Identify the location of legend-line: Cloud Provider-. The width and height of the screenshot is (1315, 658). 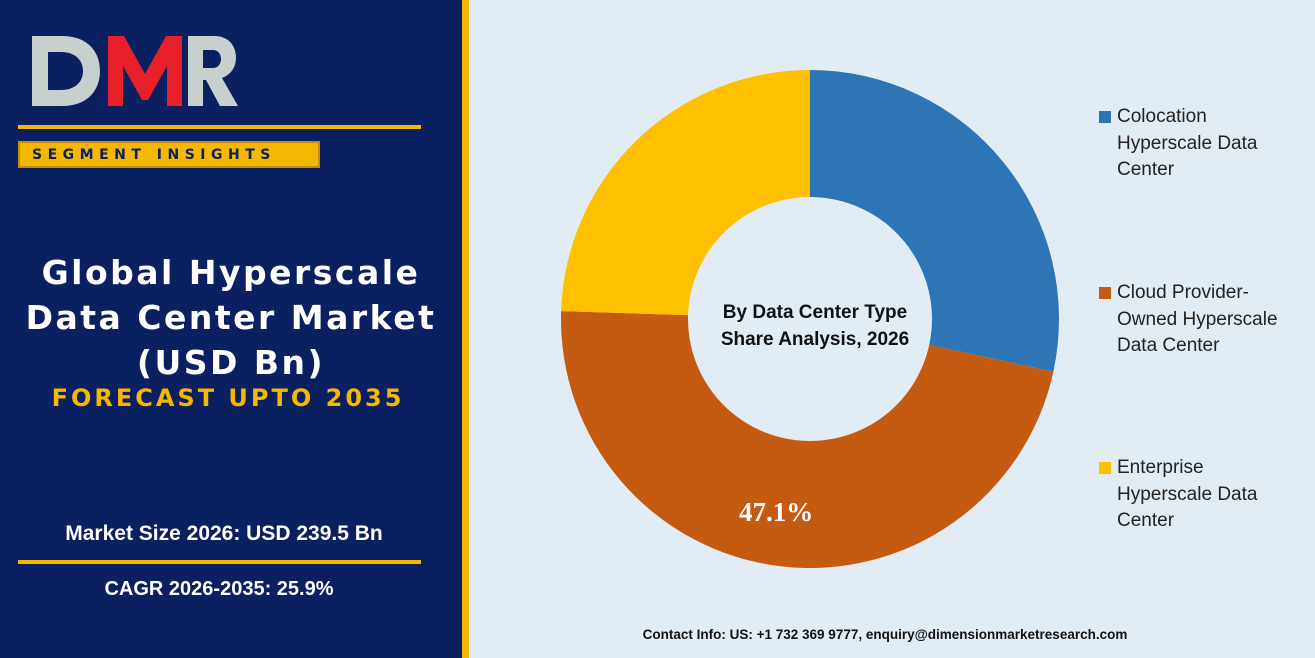
(1183, 292).